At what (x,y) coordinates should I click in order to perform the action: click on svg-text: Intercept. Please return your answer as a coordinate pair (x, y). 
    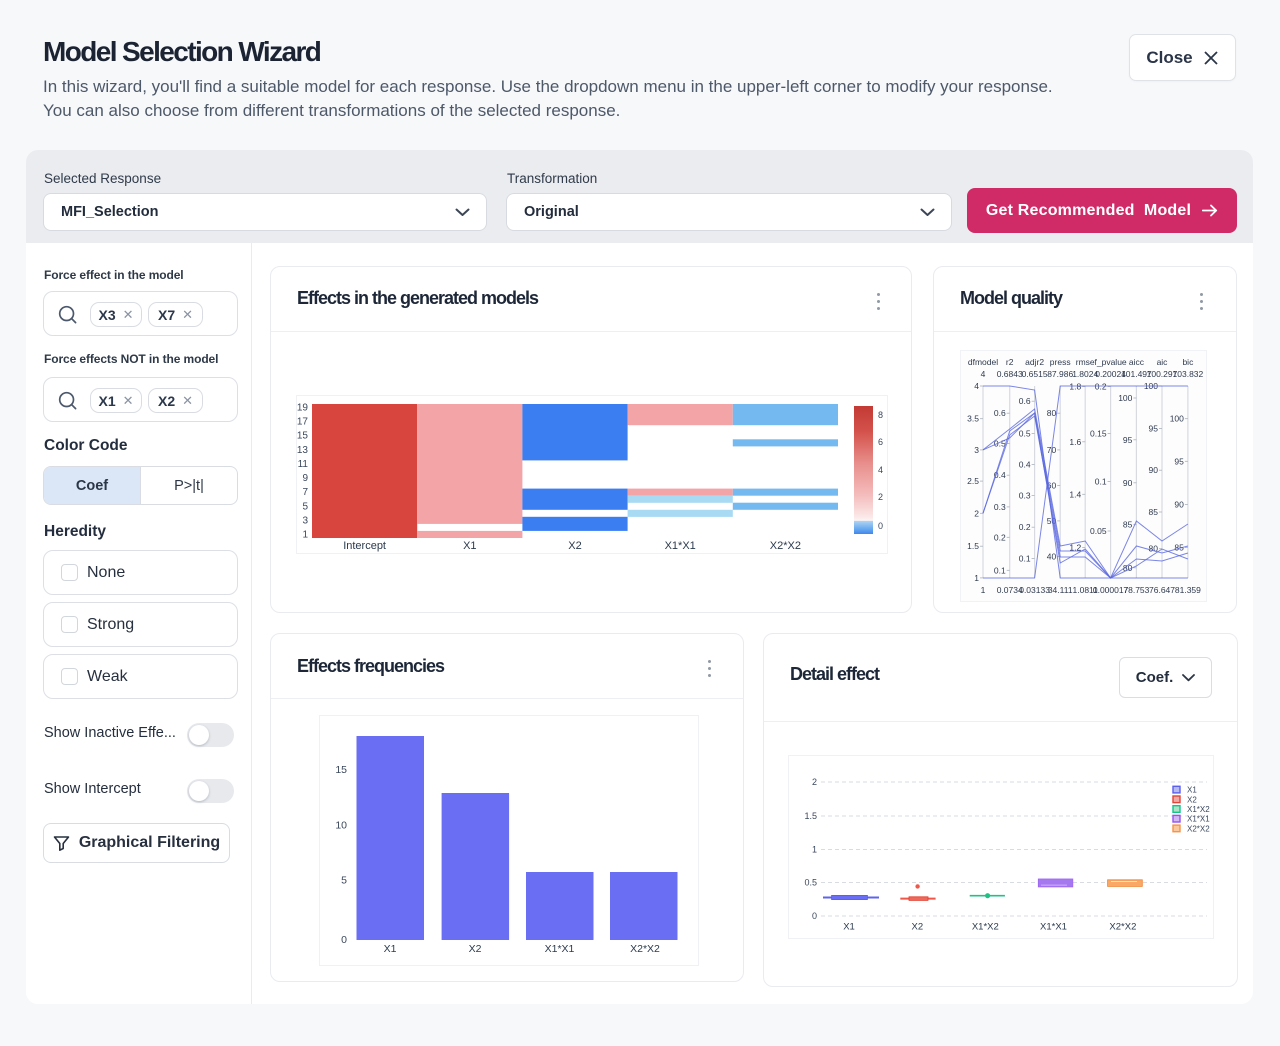
    Looking at the image, I should click on (364, 546).